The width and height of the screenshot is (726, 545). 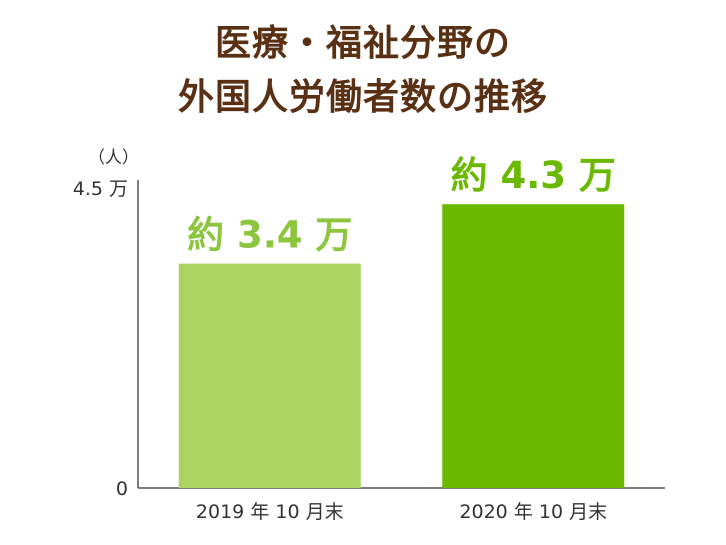 What do you see at coordinates (113, 158) in the screenshot?
I see `y-axis-unit-label: （人）` at bounding box center [113, 158].